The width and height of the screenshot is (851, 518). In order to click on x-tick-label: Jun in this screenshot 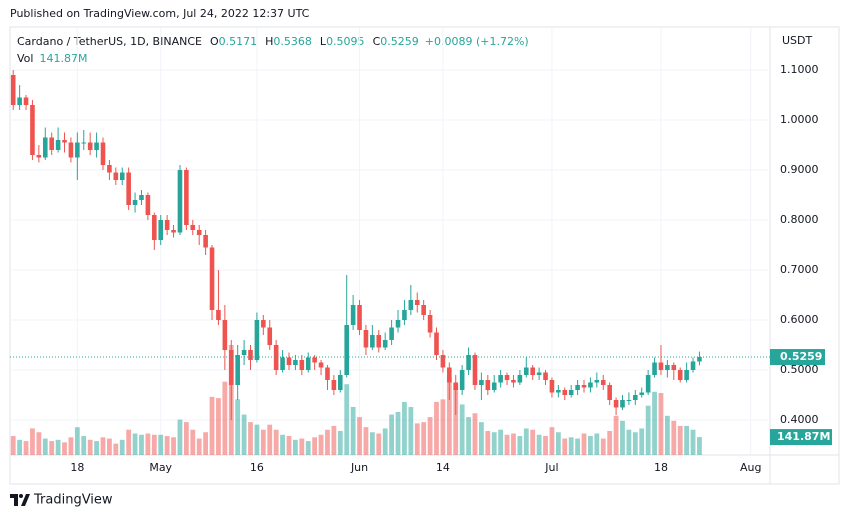, I will do `click(359, 467)`.